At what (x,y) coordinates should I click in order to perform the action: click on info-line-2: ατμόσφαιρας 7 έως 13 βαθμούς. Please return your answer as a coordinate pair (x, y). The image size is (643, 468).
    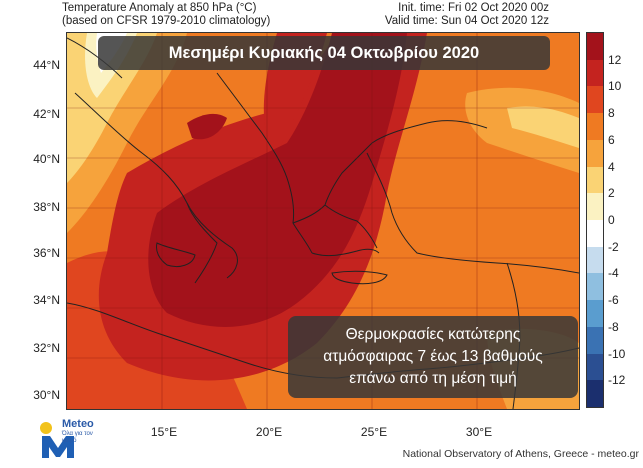
    Looking at the image, I should click on (433, 356).